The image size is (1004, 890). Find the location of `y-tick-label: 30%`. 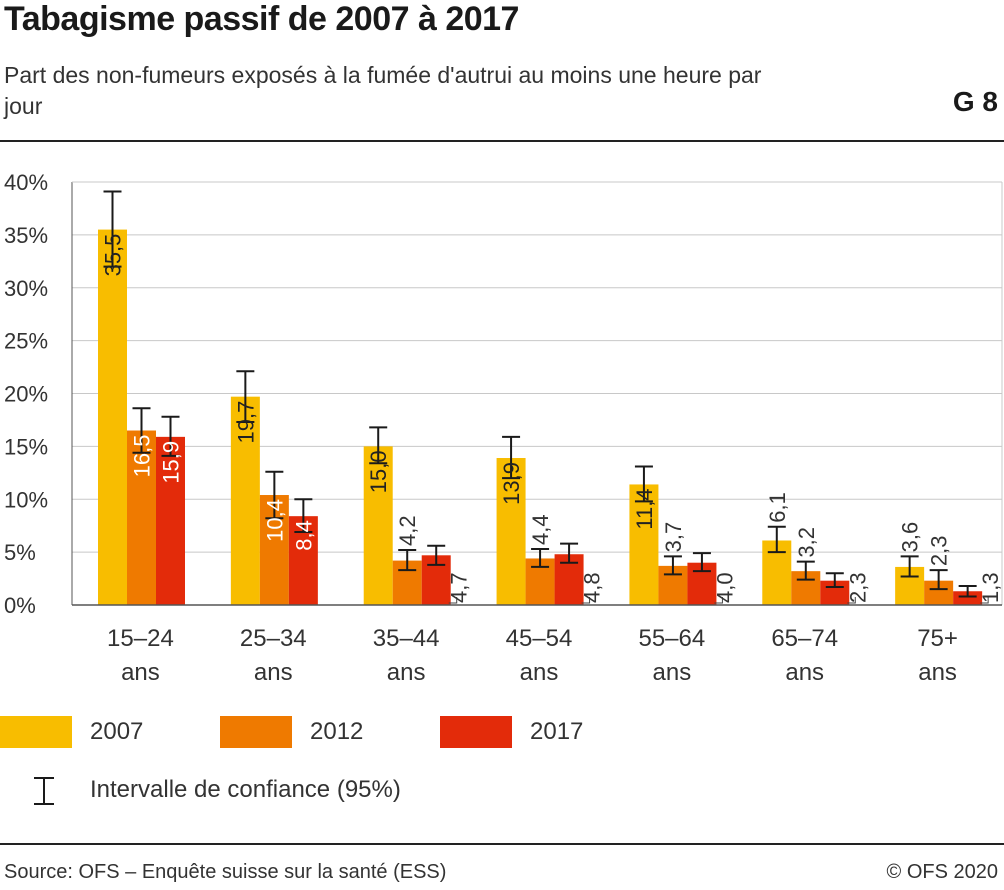

y-tick-label: 30% is located at coordinates (26, 288).